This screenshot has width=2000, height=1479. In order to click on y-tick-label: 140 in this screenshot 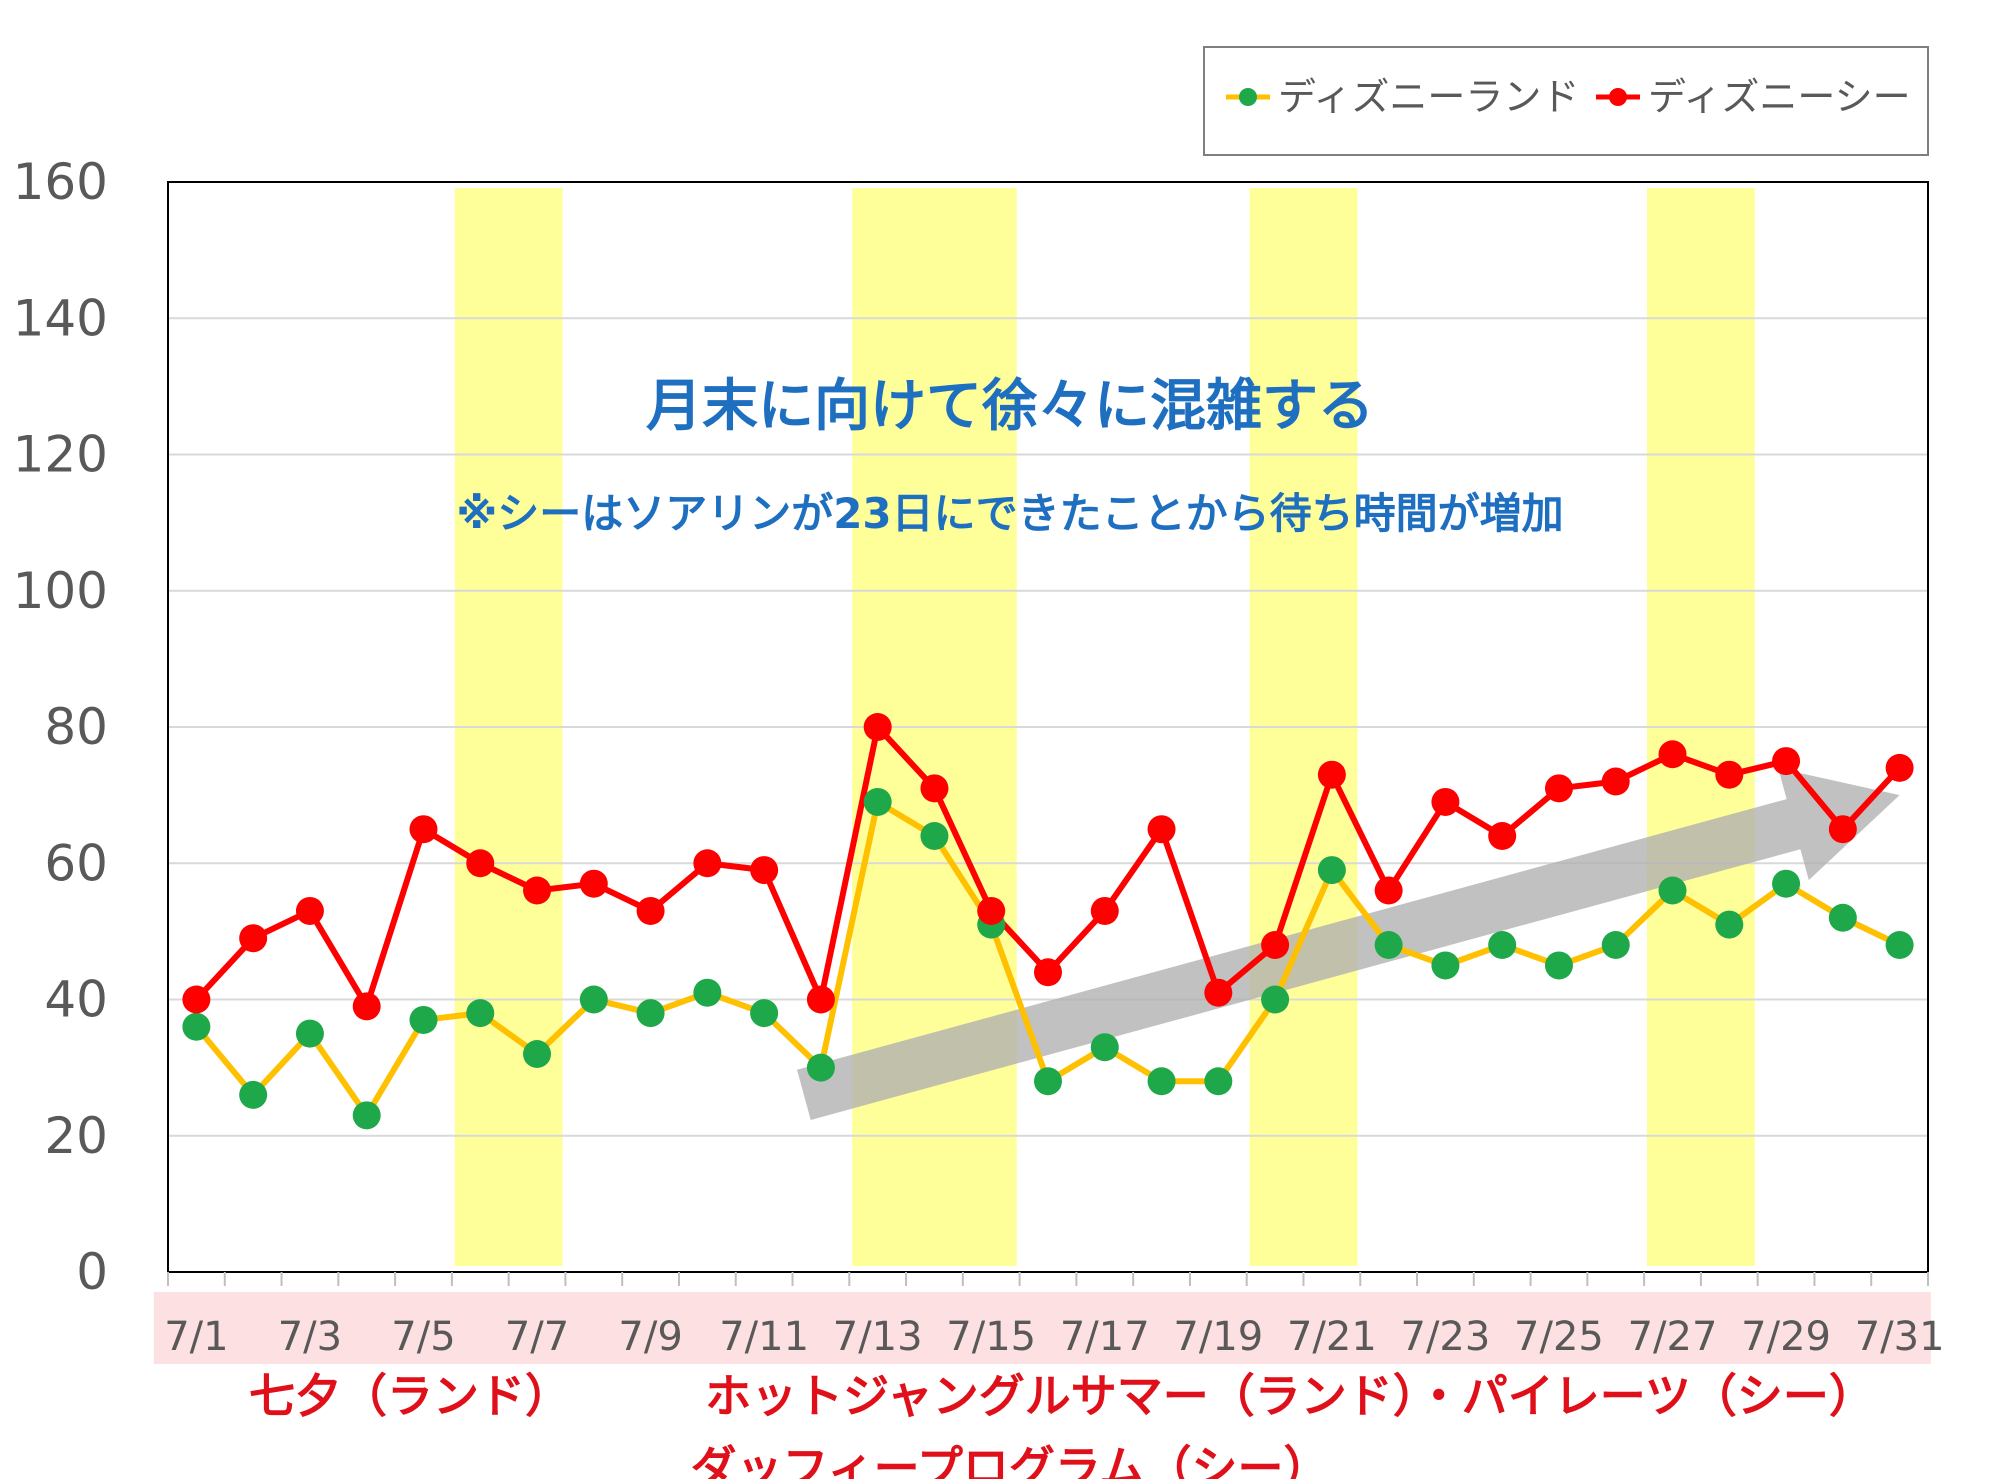, I will do `click(60, 318)`.